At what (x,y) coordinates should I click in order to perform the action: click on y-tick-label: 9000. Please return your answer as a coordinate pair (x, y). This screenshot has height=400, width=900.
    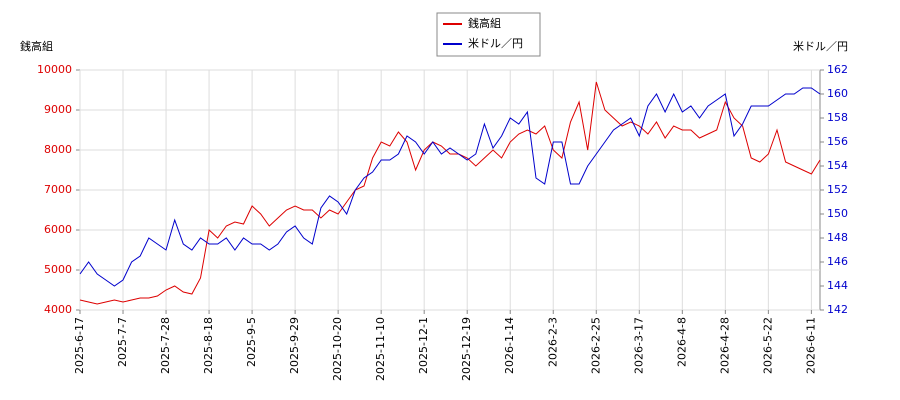
    Looking at the image, I should click on (58, 109).